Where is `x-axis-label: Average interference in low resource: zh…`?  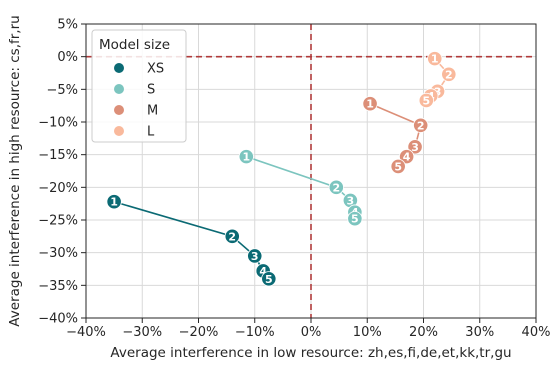
x-axis-label: Average interference in low resource: zh… is located at coordinates (310, 353).